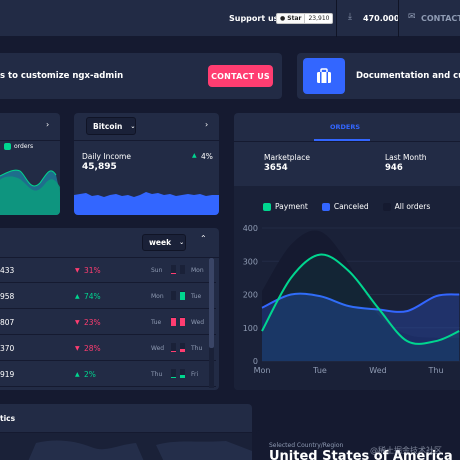 Image resolution: width=460 pixels, height=460 pixels. I want to click on series-canceled-line, so click(360, 302).